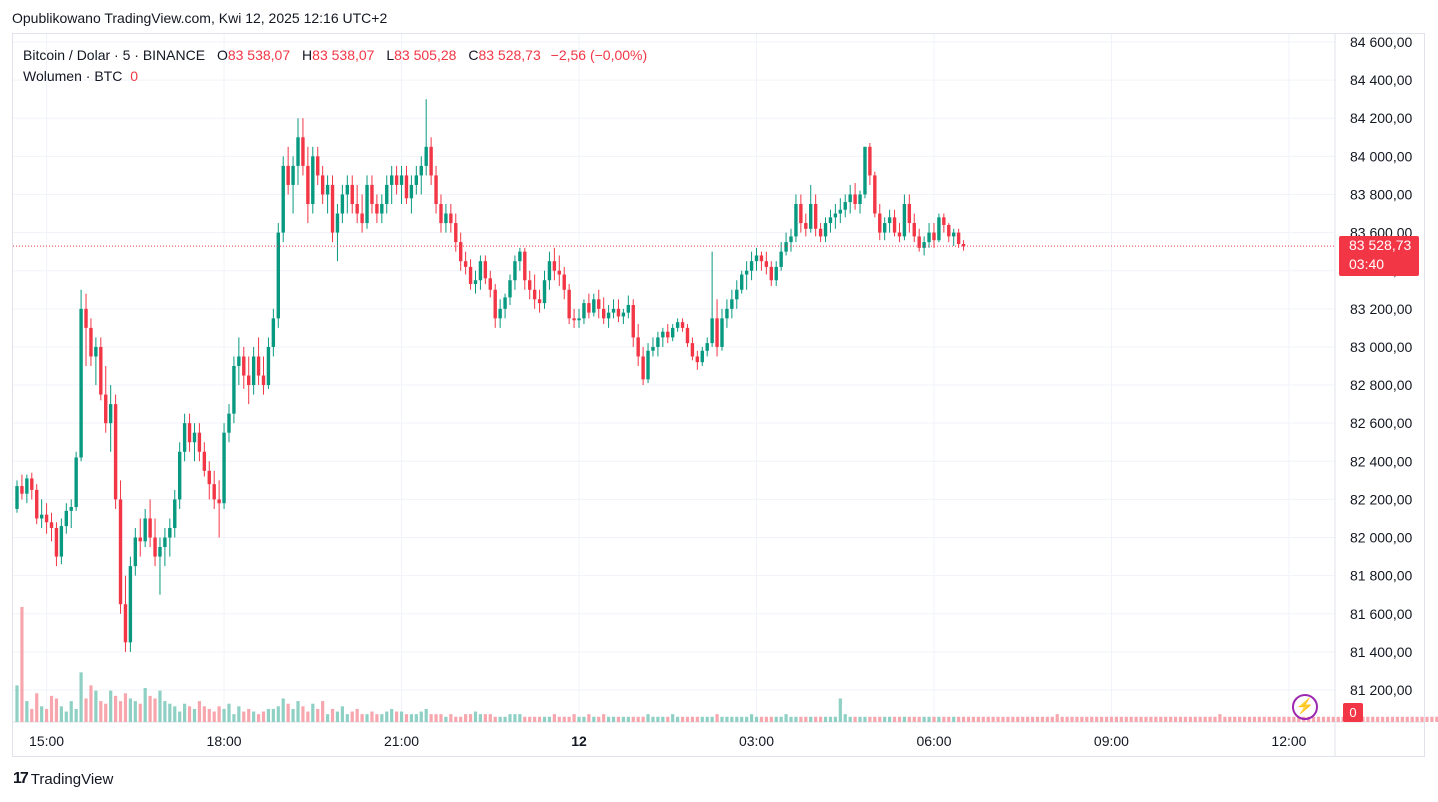 The image size is (1438, 802). What do you see at coordinates (1381, 118) in the screenshot?
I see `y-tick-label: 84 200,00` at bounding box center [1381, 118].